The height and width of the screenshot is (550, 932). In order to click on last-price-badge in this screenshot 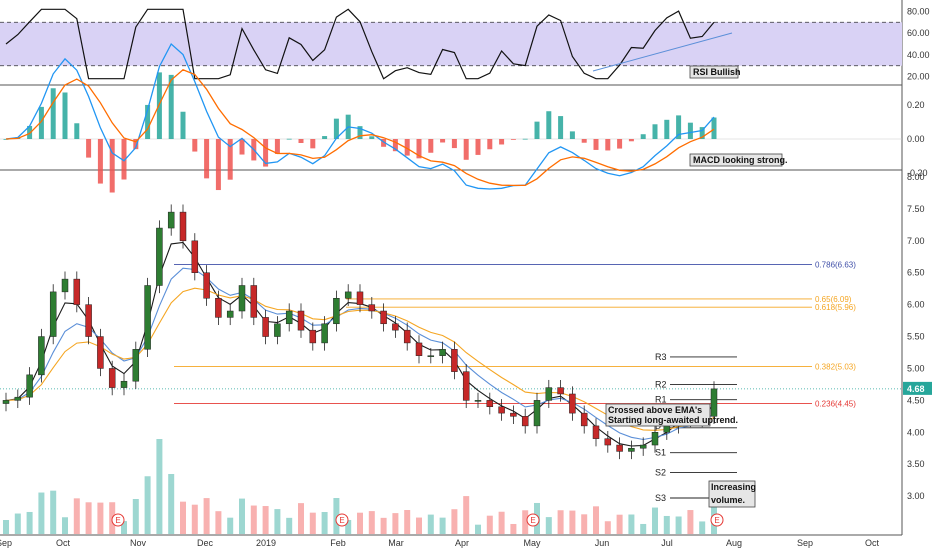, I will do `click(917, 388)`.